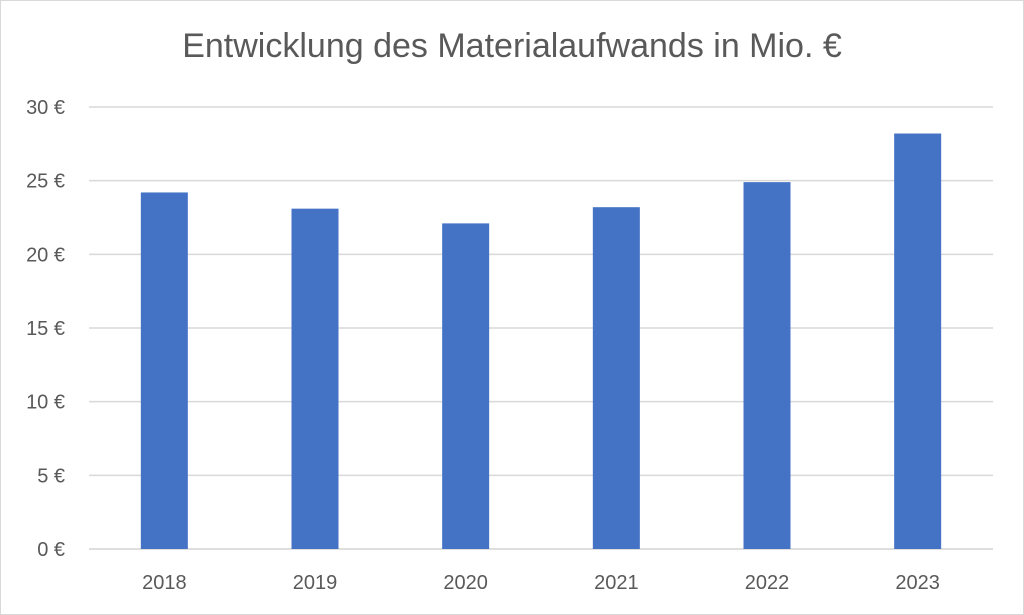 This screenshot has height=615, width=1024. Describe the element at coordinates (315, 583) in the screenshot. I see `x-tick-label: 2019` at that location.